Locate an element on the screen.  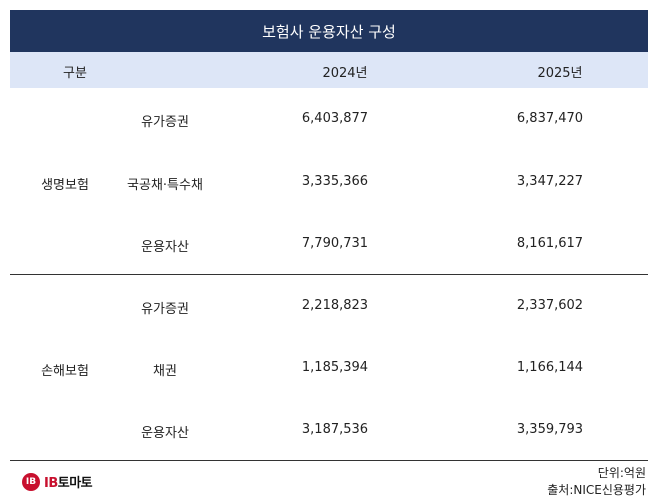
logo-suffix: 토마토 is located at coordinates (75, 483).